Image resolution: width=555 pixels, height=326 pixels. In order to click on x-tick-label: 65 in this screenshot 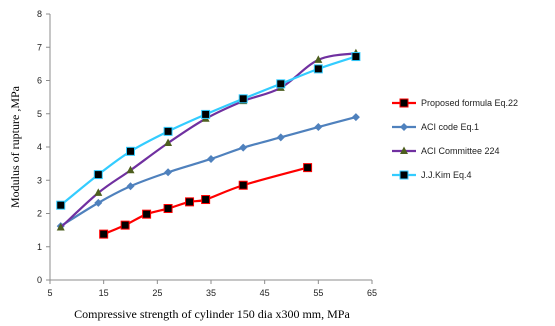, I will do `click(372, 293)`.